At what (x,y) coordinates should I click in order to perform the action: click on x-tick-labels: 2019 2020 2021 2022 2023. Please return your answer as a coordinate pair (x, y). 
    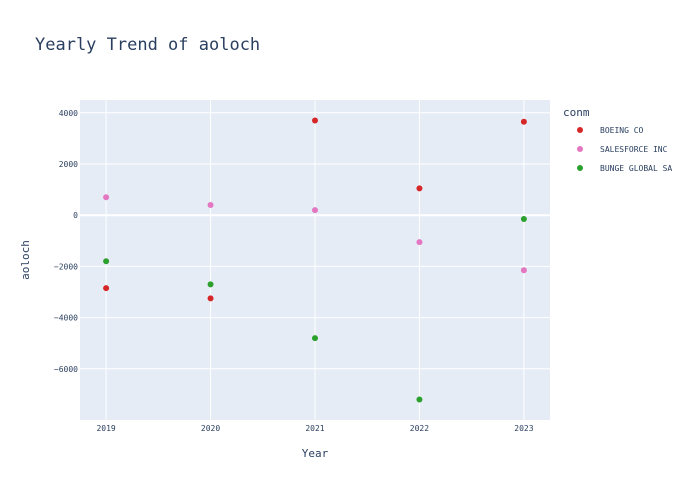
    Looking at the image, I should click on (314, 428).